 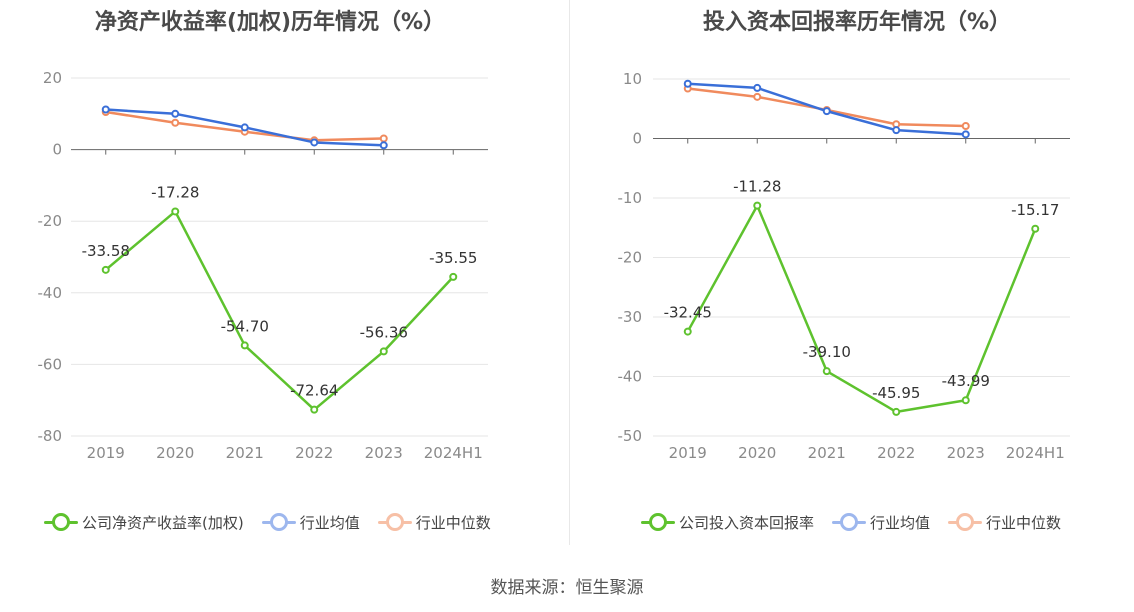 I want to click on legend-label: 公司净资产收益率(加权), so click(x=163, y=522).